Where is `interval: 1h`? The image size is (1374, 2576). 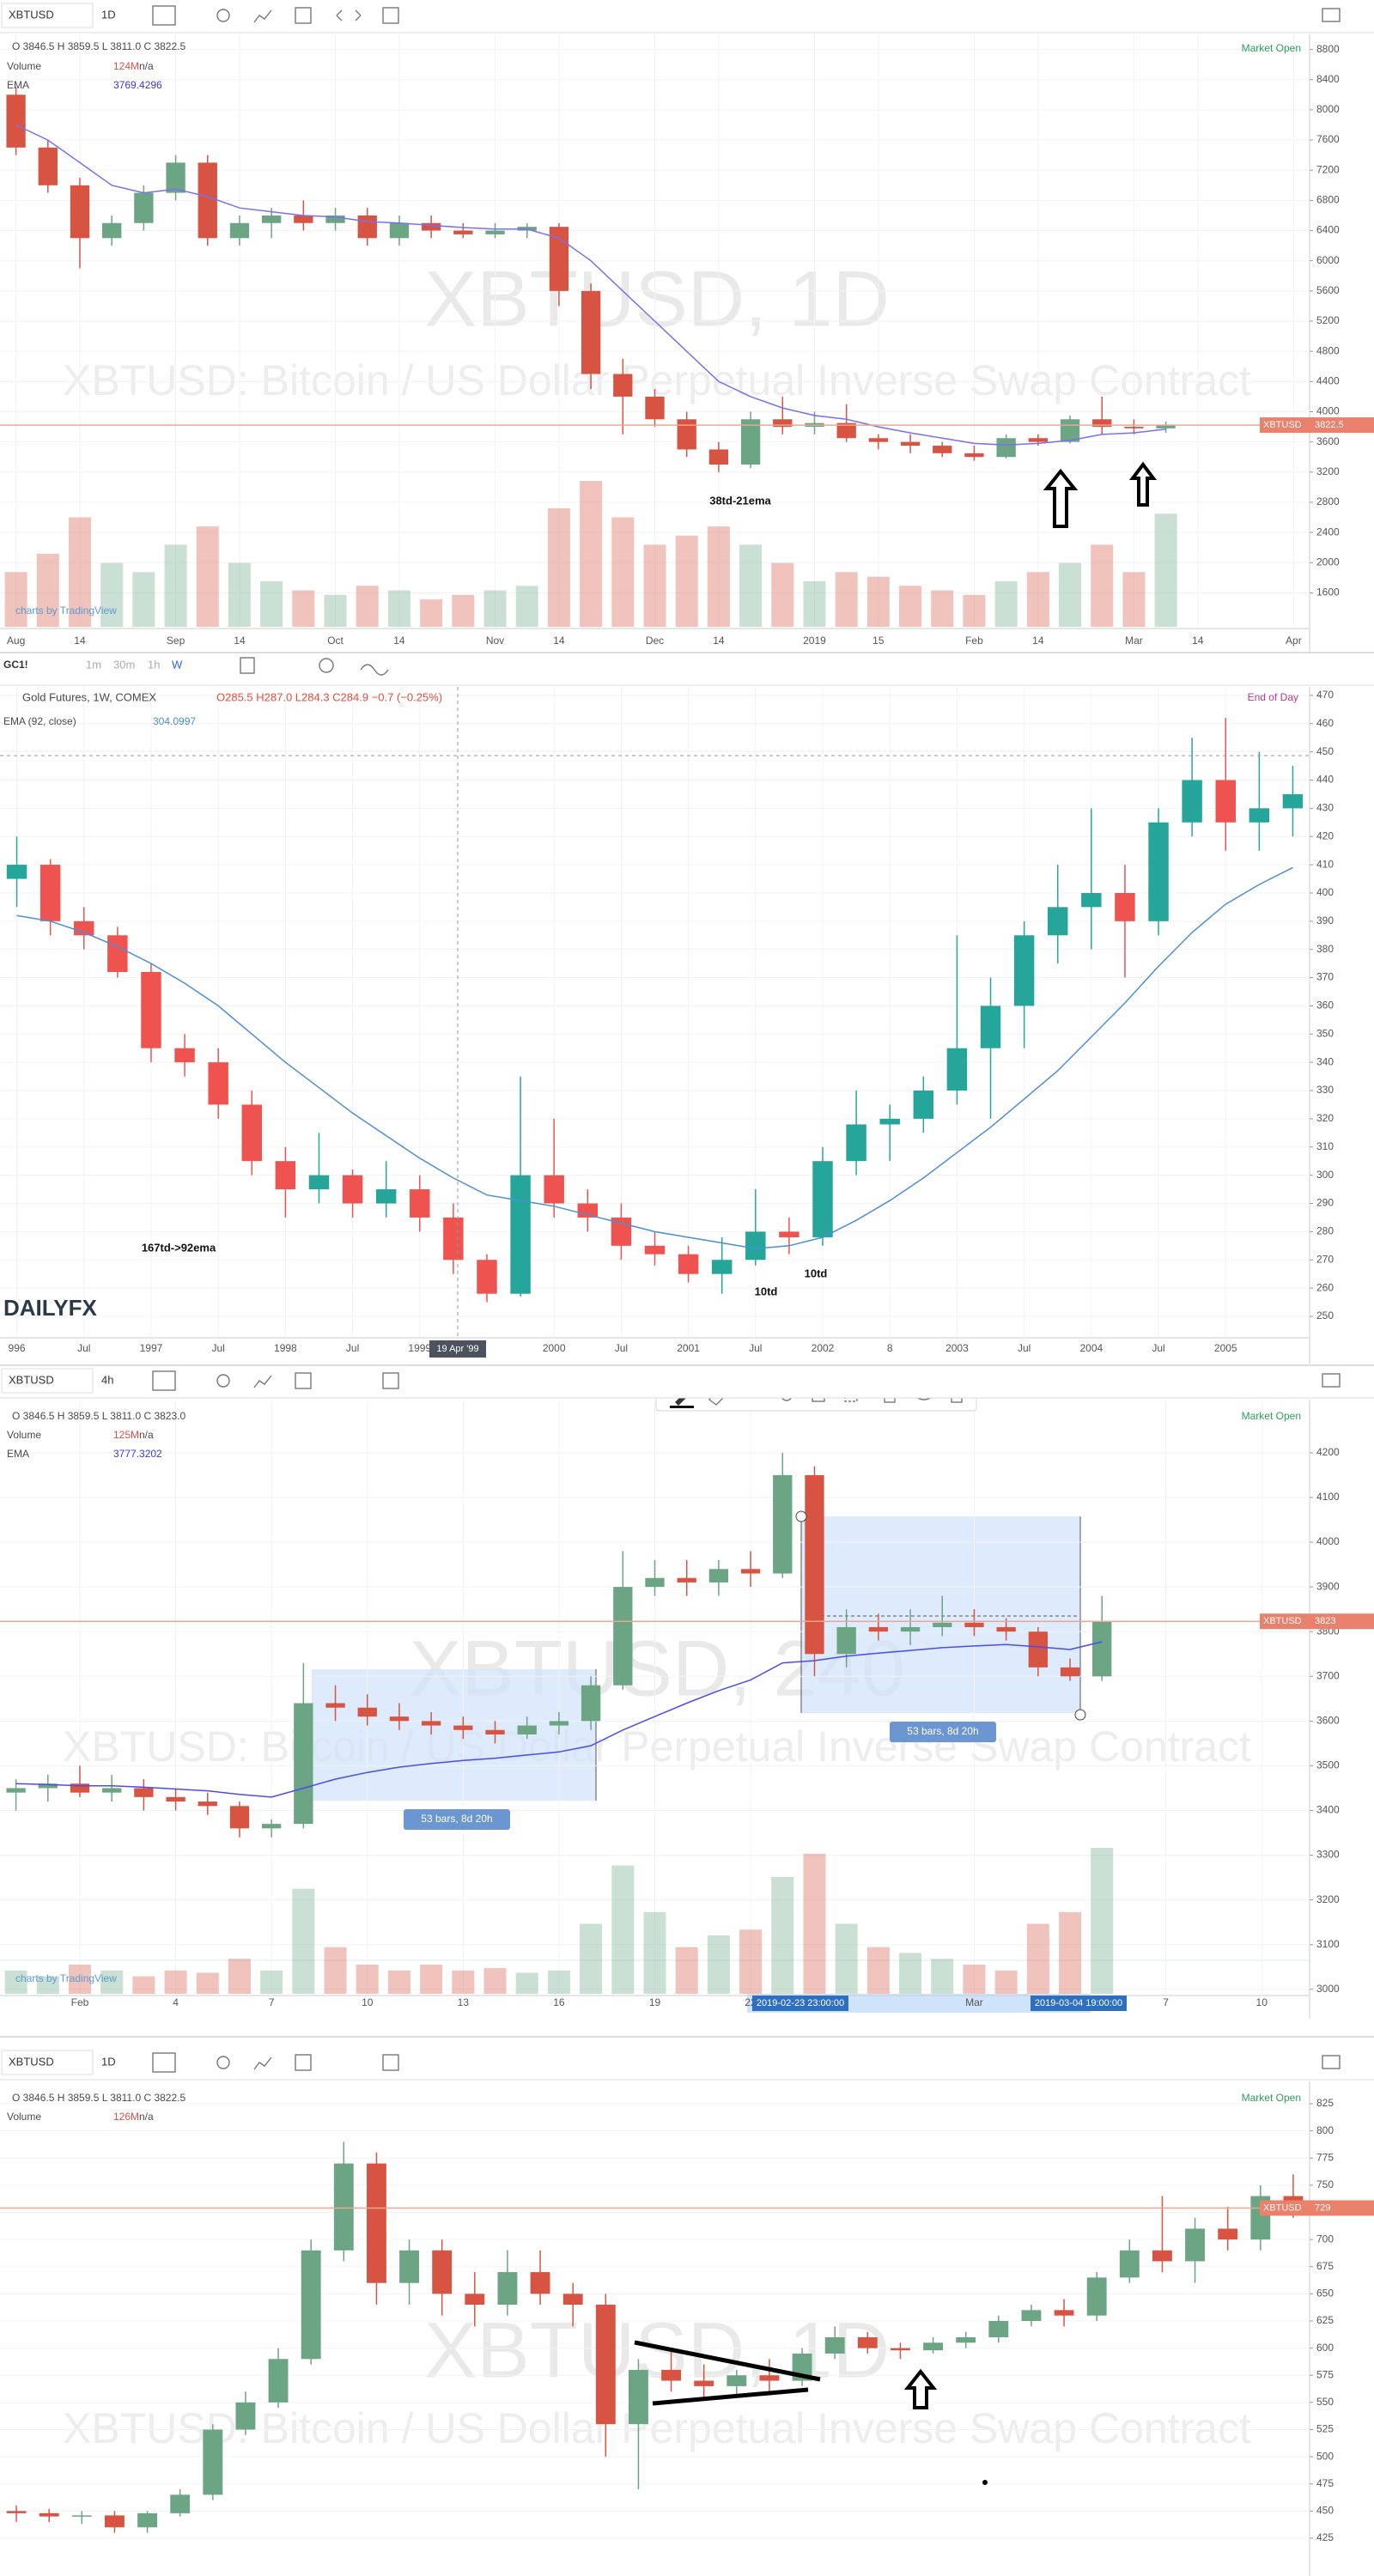
interval: 1h is located at coordinates (154, 664).